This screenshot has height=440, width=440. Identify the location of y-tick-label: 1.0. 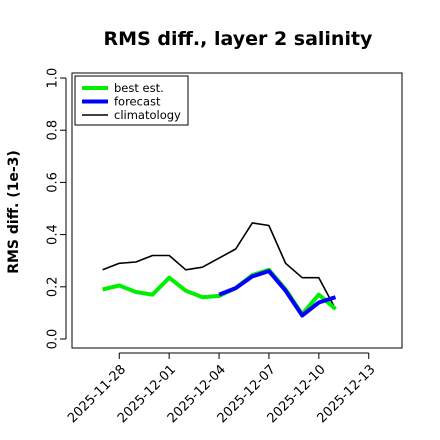
(53, 78).